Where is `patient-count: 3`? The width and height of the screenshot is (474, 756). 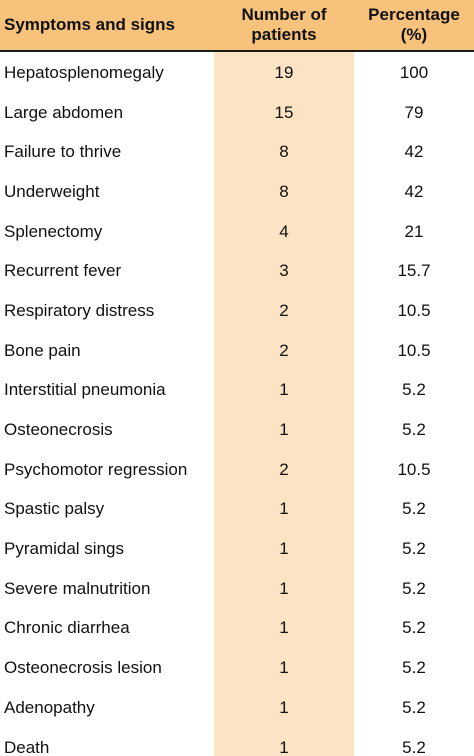
patient-count: 3 is located at coordinates (284, 271).